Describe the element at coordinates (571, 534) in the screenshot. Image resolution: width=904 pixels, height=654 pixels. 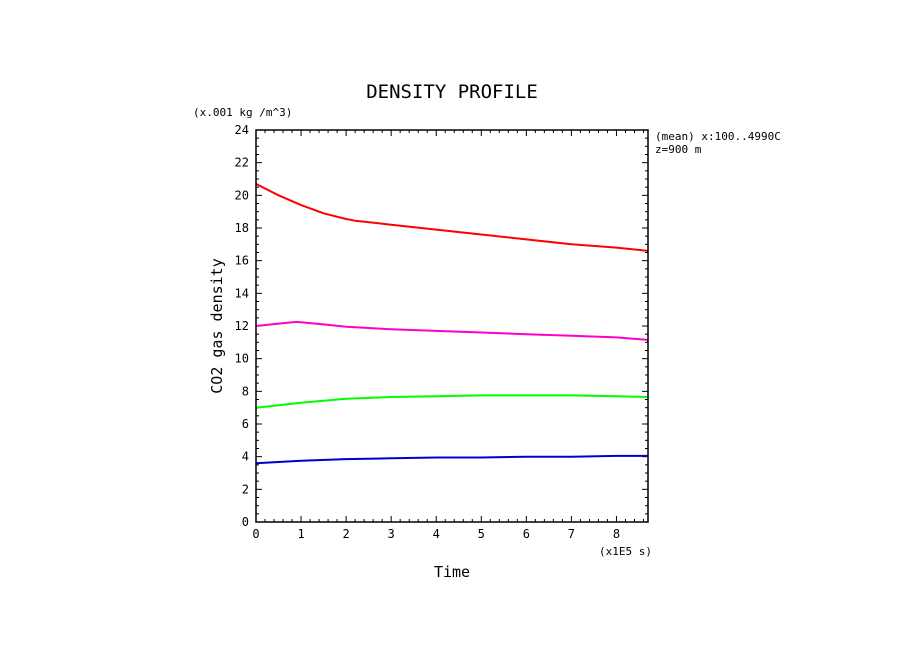
I see `x-tick-label: 7` at that location.